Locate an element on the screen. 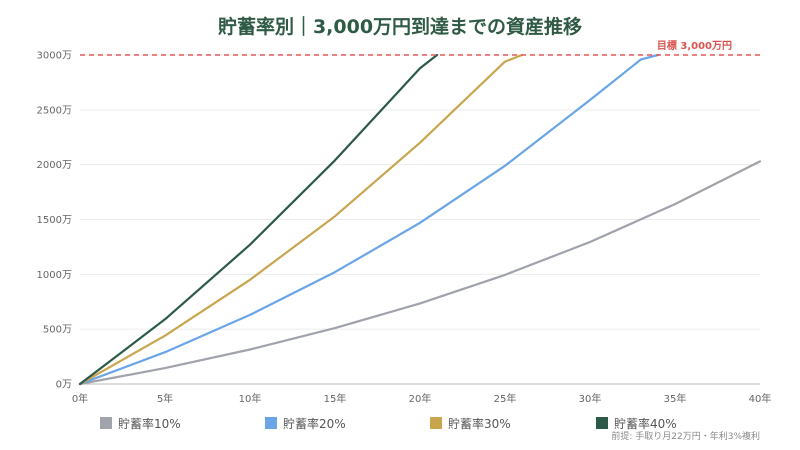  y-tick-label: 0万 is located at coordinates (64, 385).